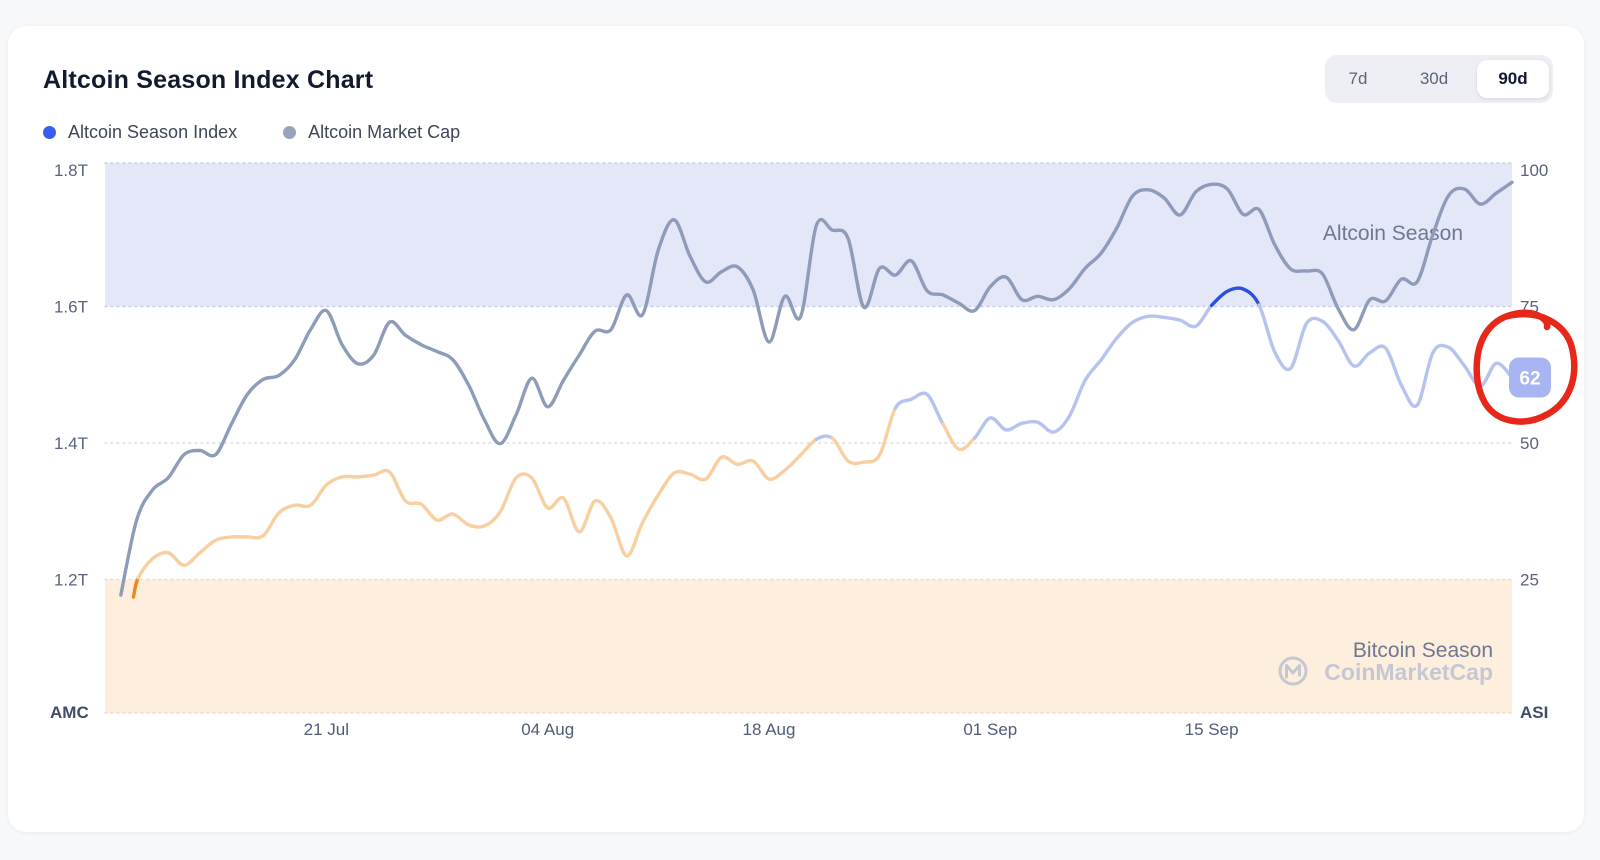 Image resolution: width=1600 pixels, height=860 pixels. Describe the element at coordinates (1513, 79) in the screenshot. I see `range-button-90d: 90d` at that location.